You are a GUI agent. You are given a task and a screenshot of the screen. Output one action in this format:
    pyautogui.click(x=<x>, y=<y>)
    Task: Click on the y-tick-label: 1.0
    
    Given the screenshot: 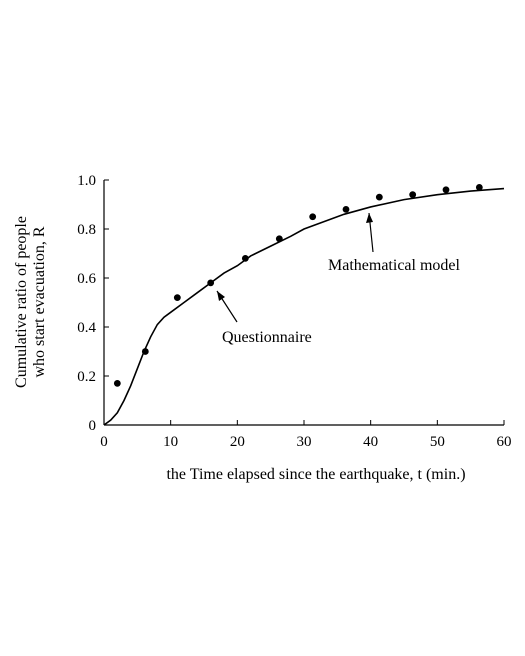 What is the action you would take?
    pyautogui.click(x=86, y=181)
    